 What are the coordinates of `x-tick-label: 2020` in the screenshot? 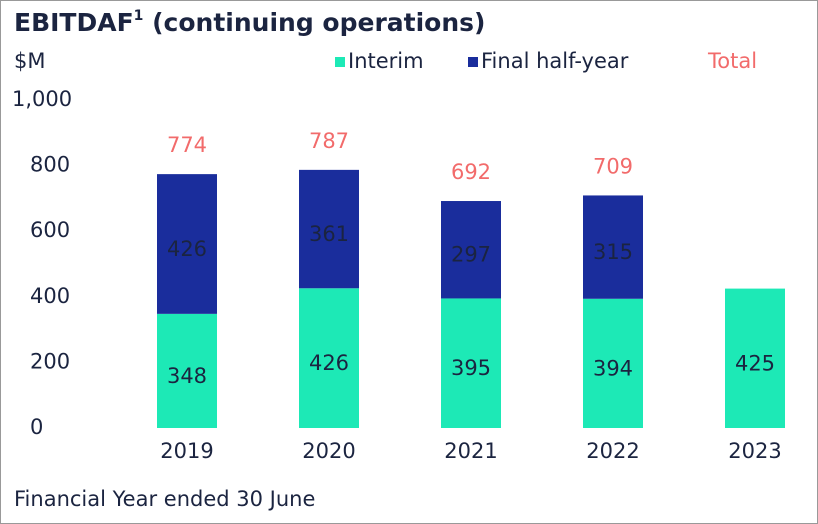 It's located at (328, 451).